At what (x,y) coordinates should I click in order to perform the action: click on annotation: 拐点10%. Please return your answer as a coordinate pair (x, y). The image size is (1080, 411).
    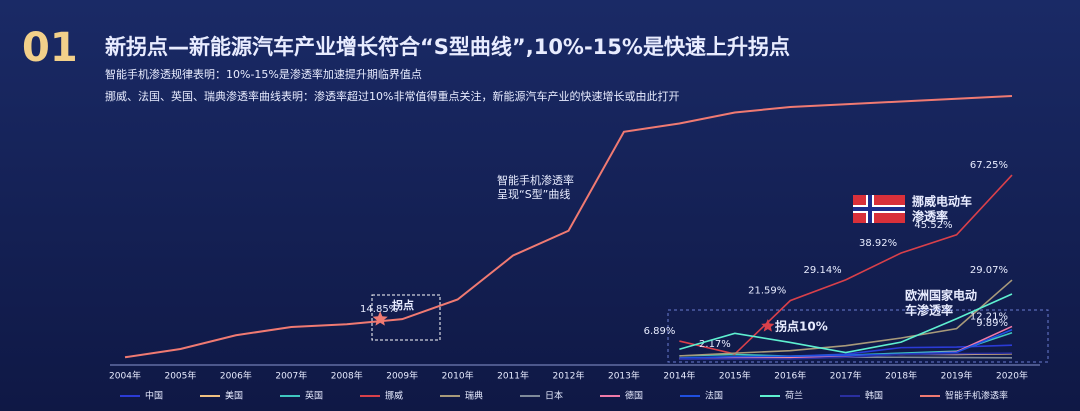
    Looking at the image, I should click on (801, 326).